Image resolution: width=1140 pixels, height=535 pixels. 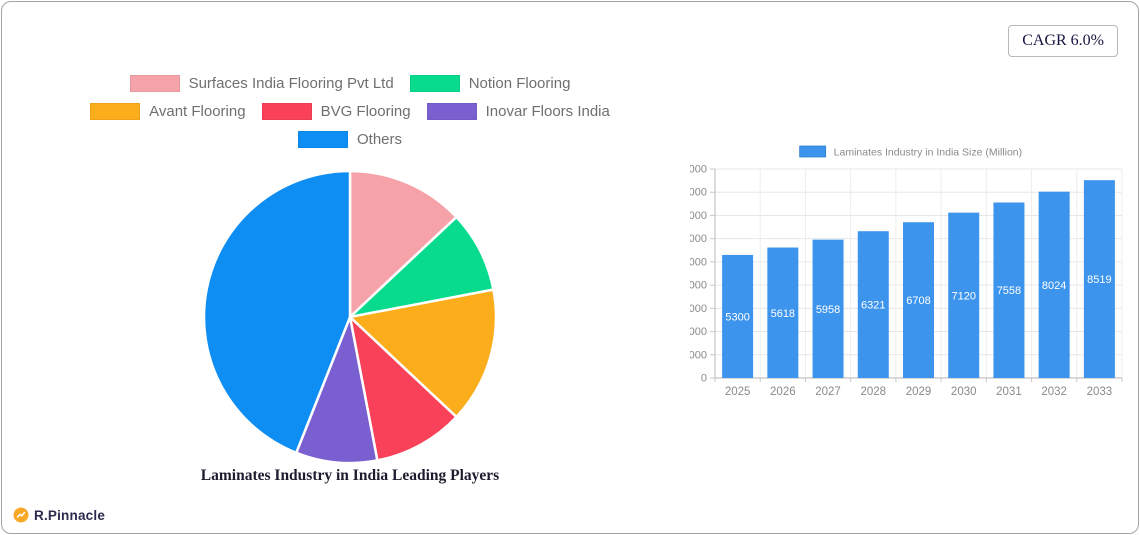 What do you see at coordinates (698, 286) in the screenshot?
I see `y-axis-tick-label: 4000` at bounding box center [698, 286].